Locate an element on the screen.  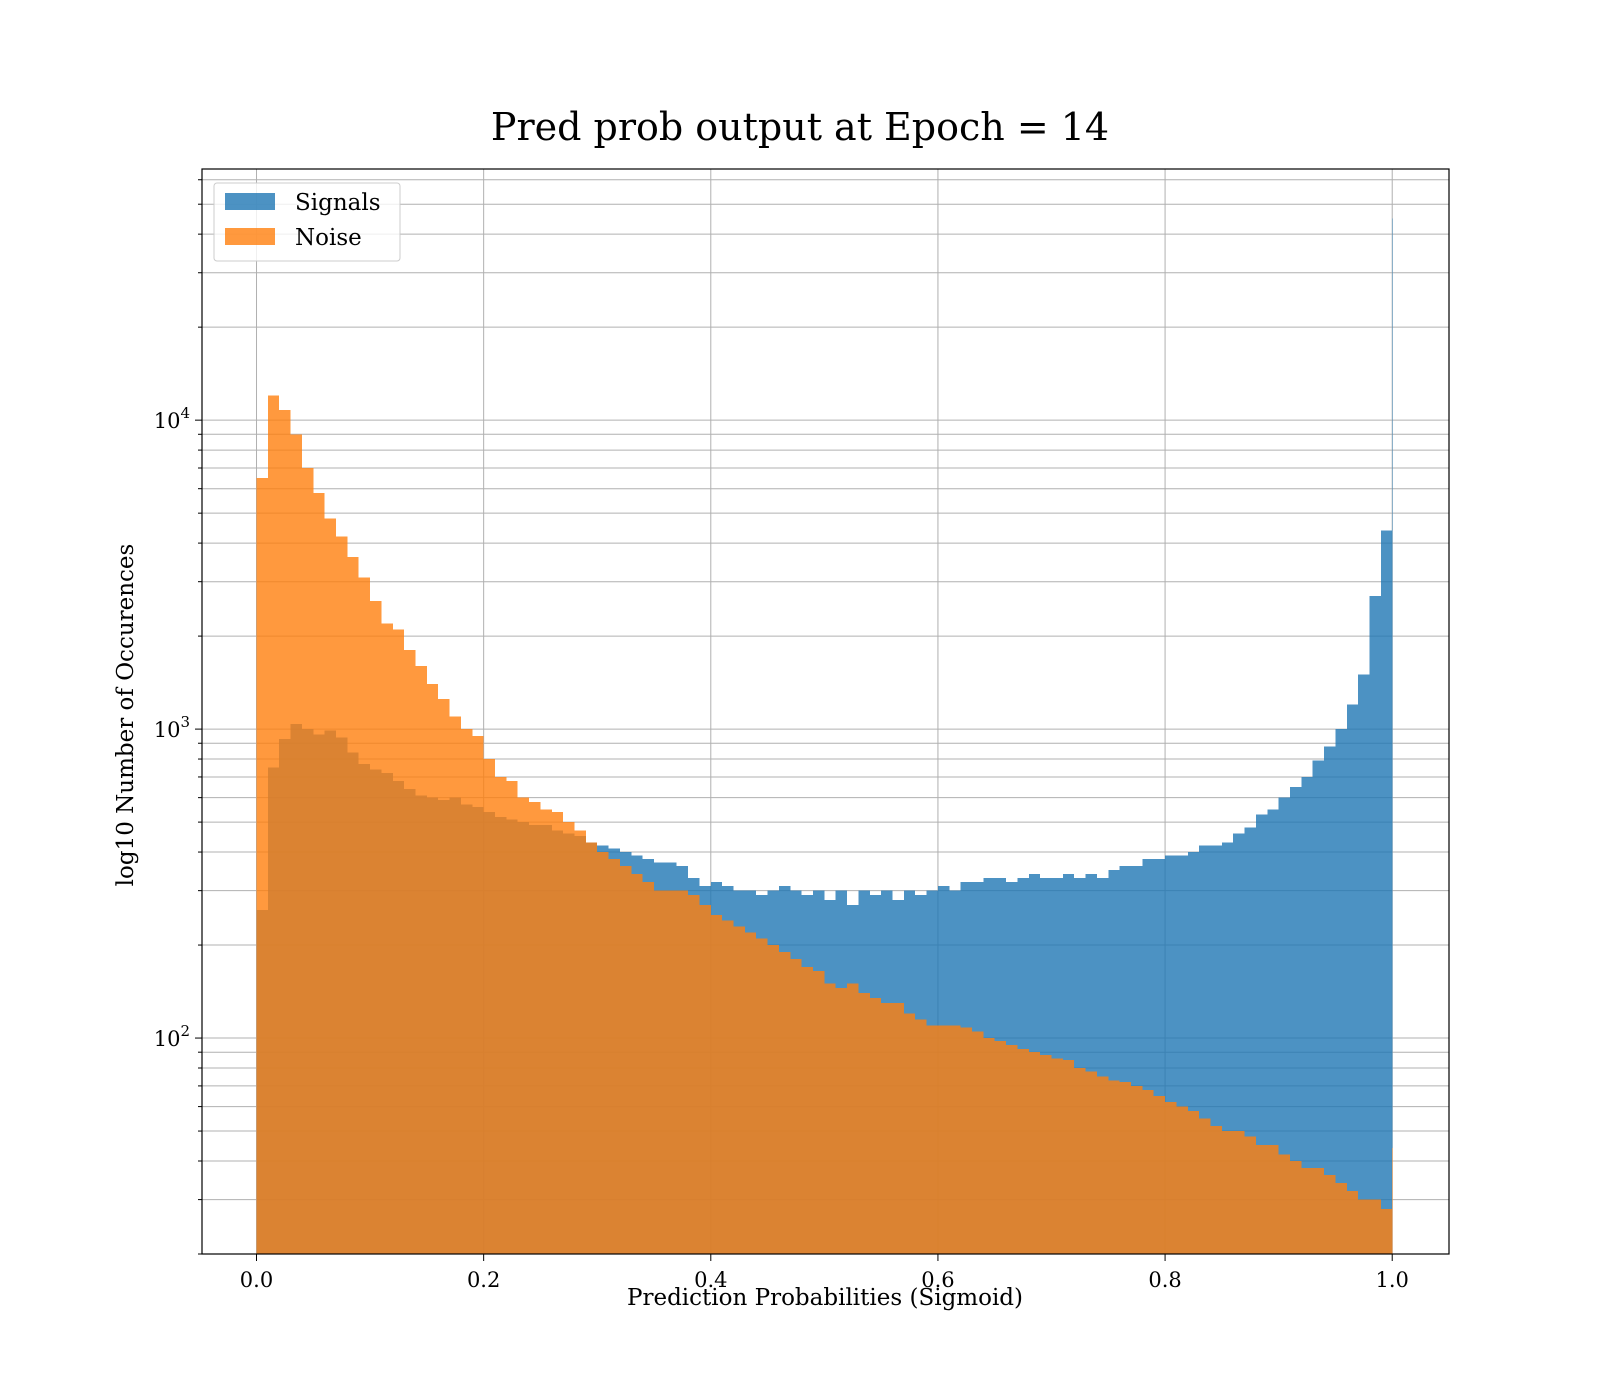
x-tick-label: 0.8 is located at coordinates (1164, 1280).